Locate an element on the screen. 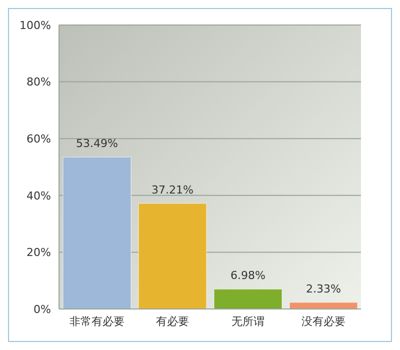  y-tick-label: 80% is located at coordinates (38, 82).